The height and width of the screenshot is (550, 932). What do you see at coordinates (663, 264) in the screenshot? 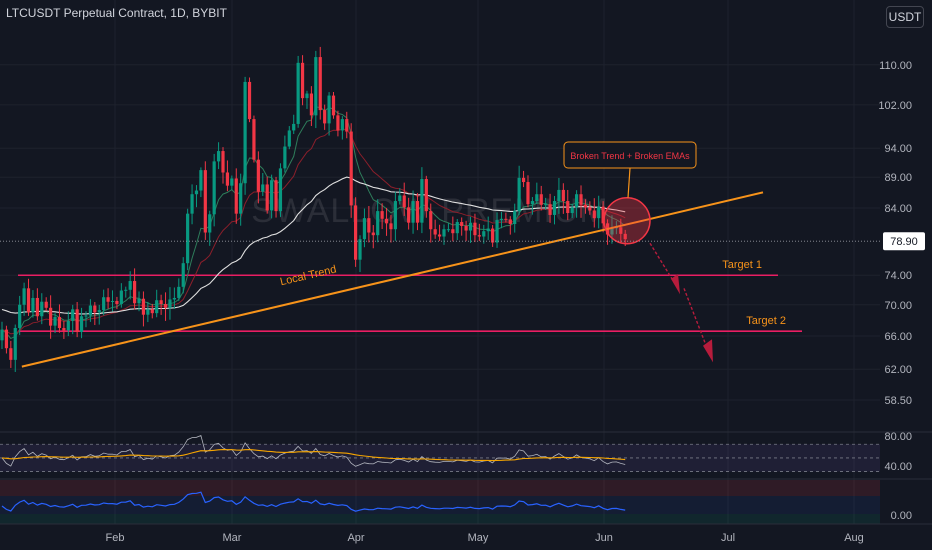
I see `projection-arrow` at bounding box center [663, 264].